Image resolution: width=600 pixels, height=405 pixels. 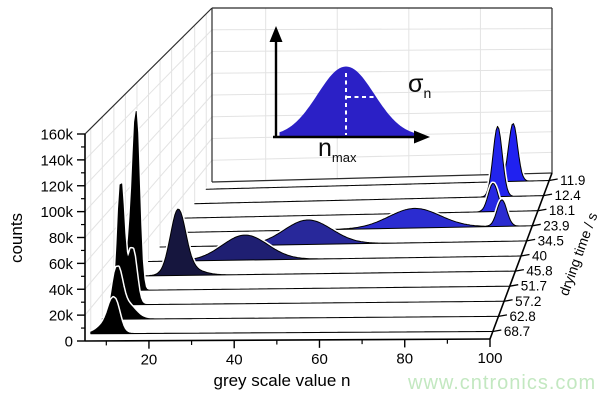 What do you see at coordinates (572, 180) in the screenshot?
I see `depth-tick-label: 11.9` at bounding box center [572, 180].